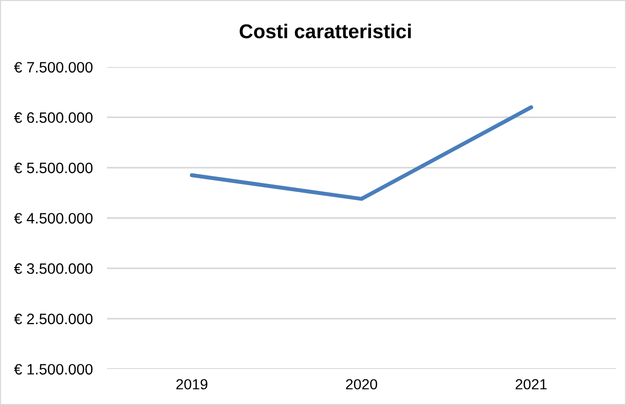  I want to click on y-tick-label: € 4.500.000, so click(53, 218).